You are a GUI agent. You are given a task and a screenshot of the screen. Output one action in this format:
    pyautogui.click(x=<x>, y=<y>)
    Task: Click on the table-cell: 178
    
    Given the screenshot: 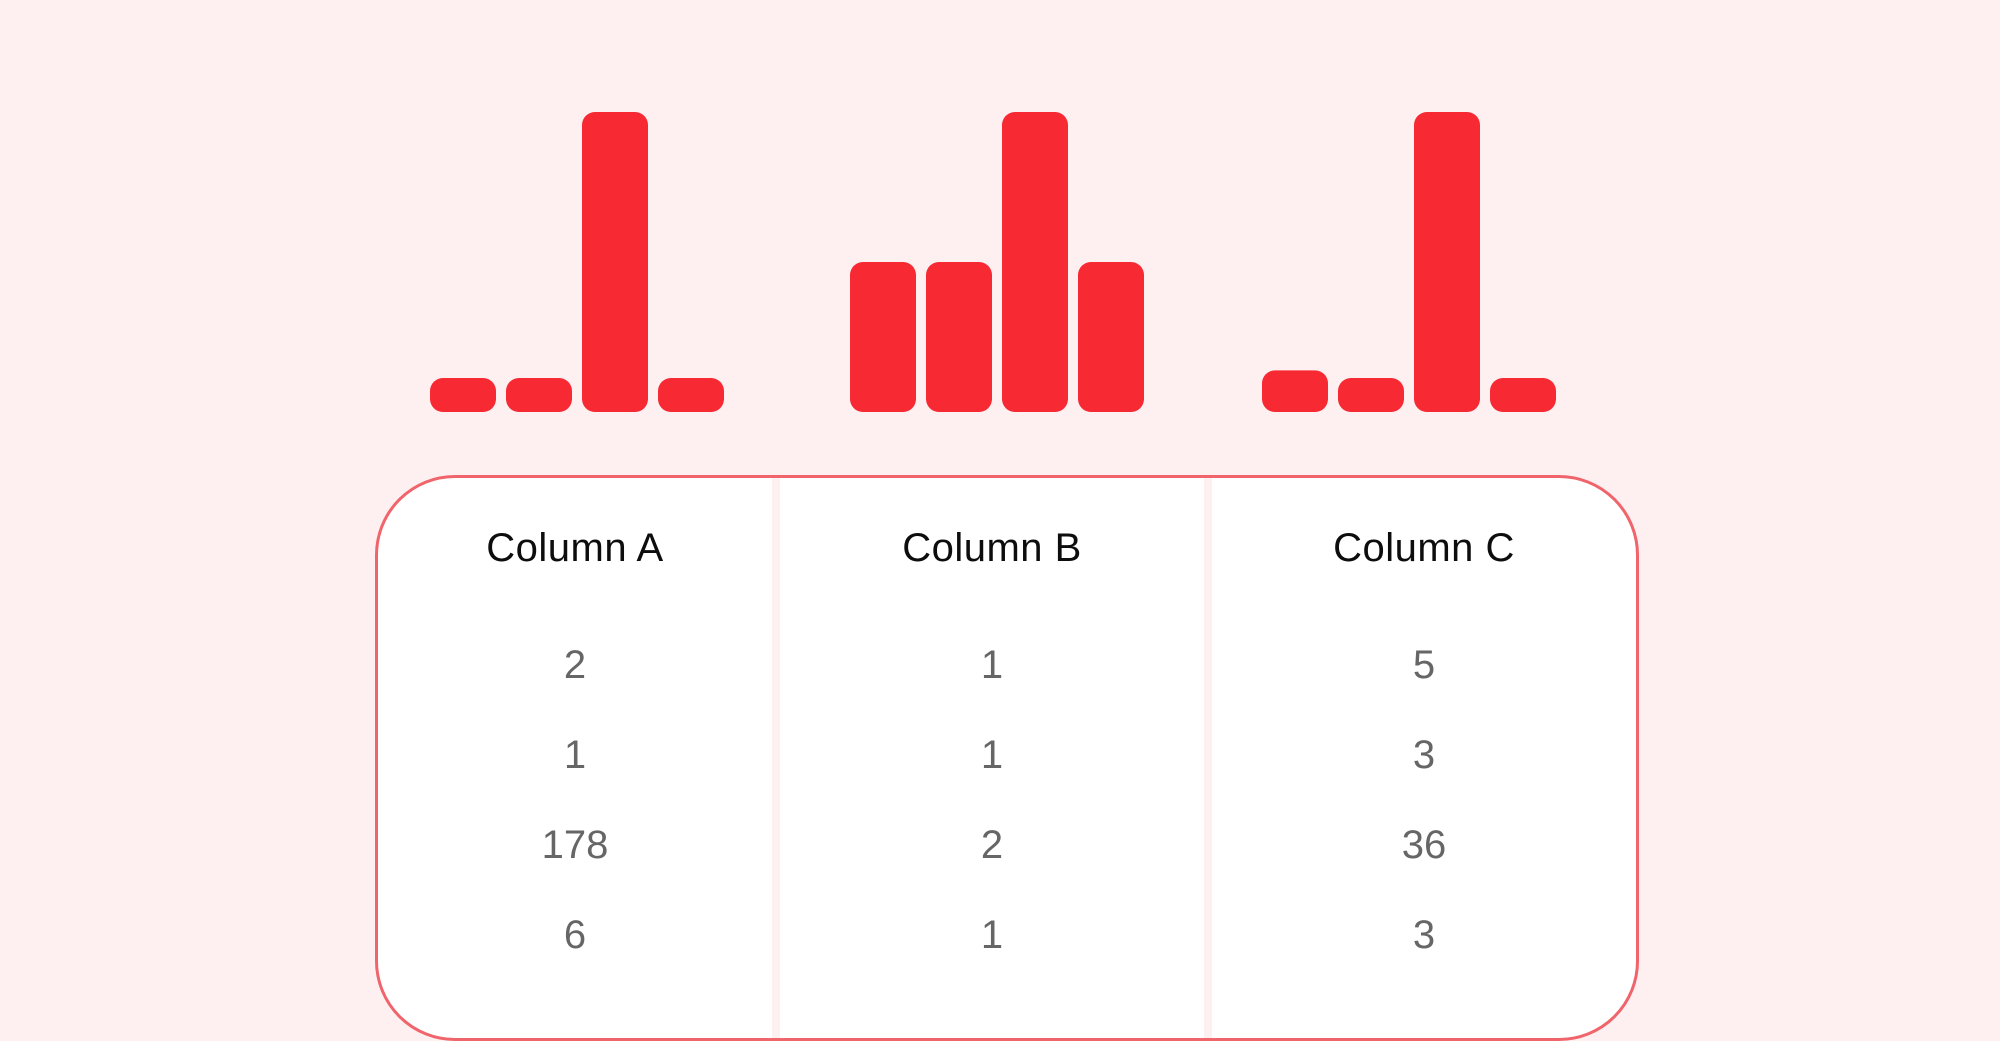 What is the action you would take?
    pyautogui.click(x=575, y=845)
    